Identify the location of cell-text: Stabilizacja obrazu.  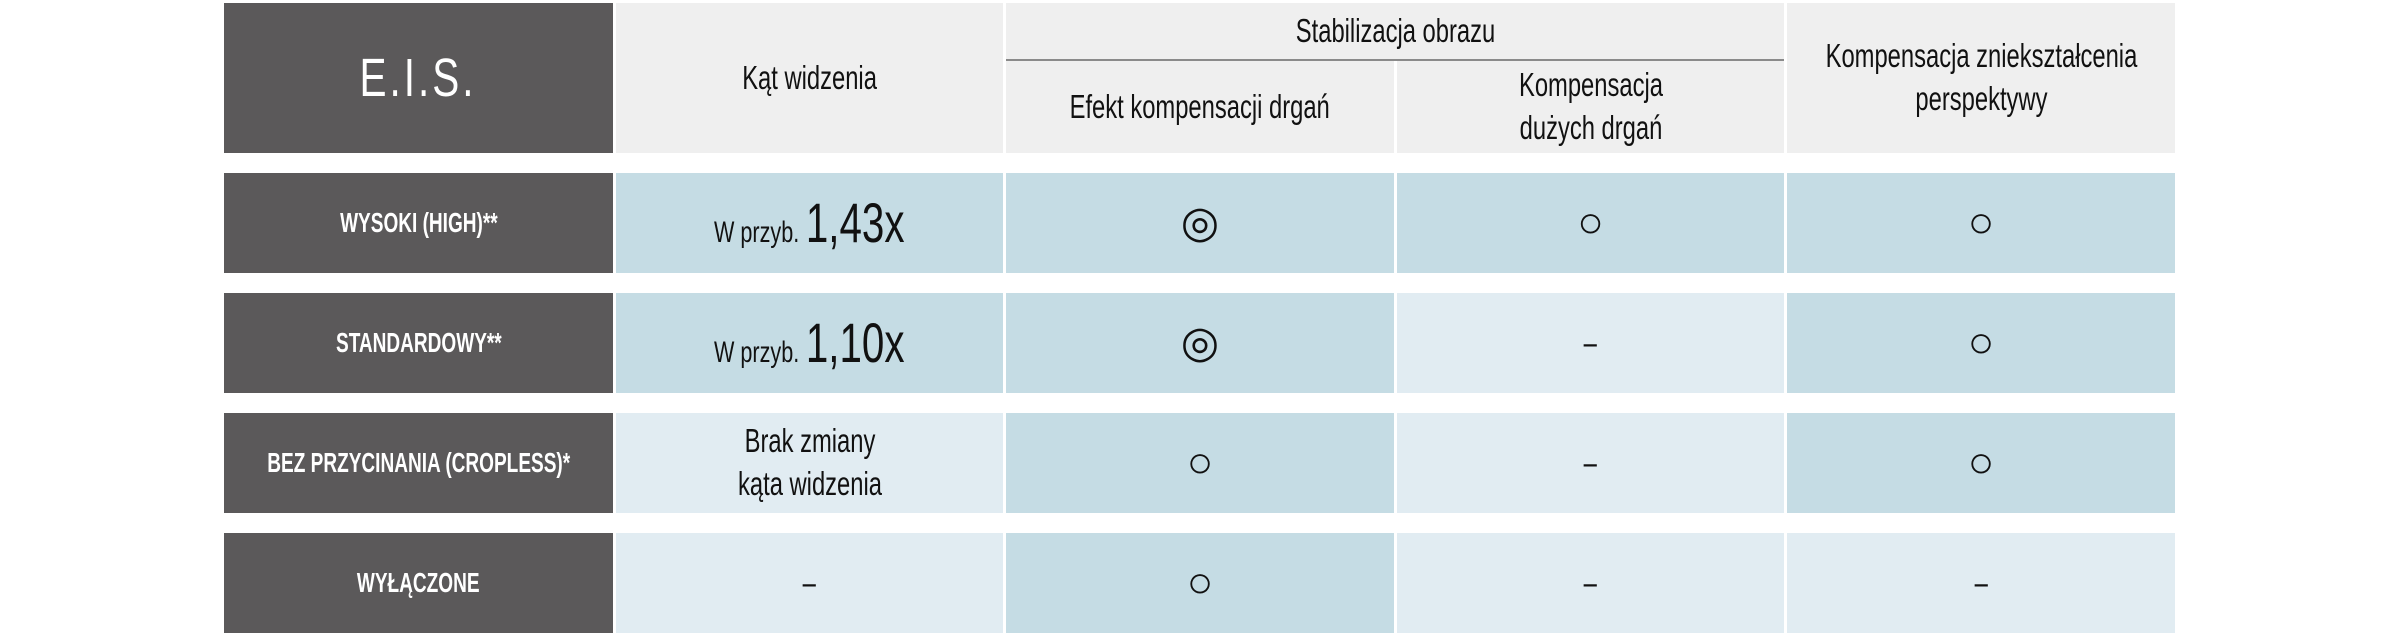
(1395, 30).